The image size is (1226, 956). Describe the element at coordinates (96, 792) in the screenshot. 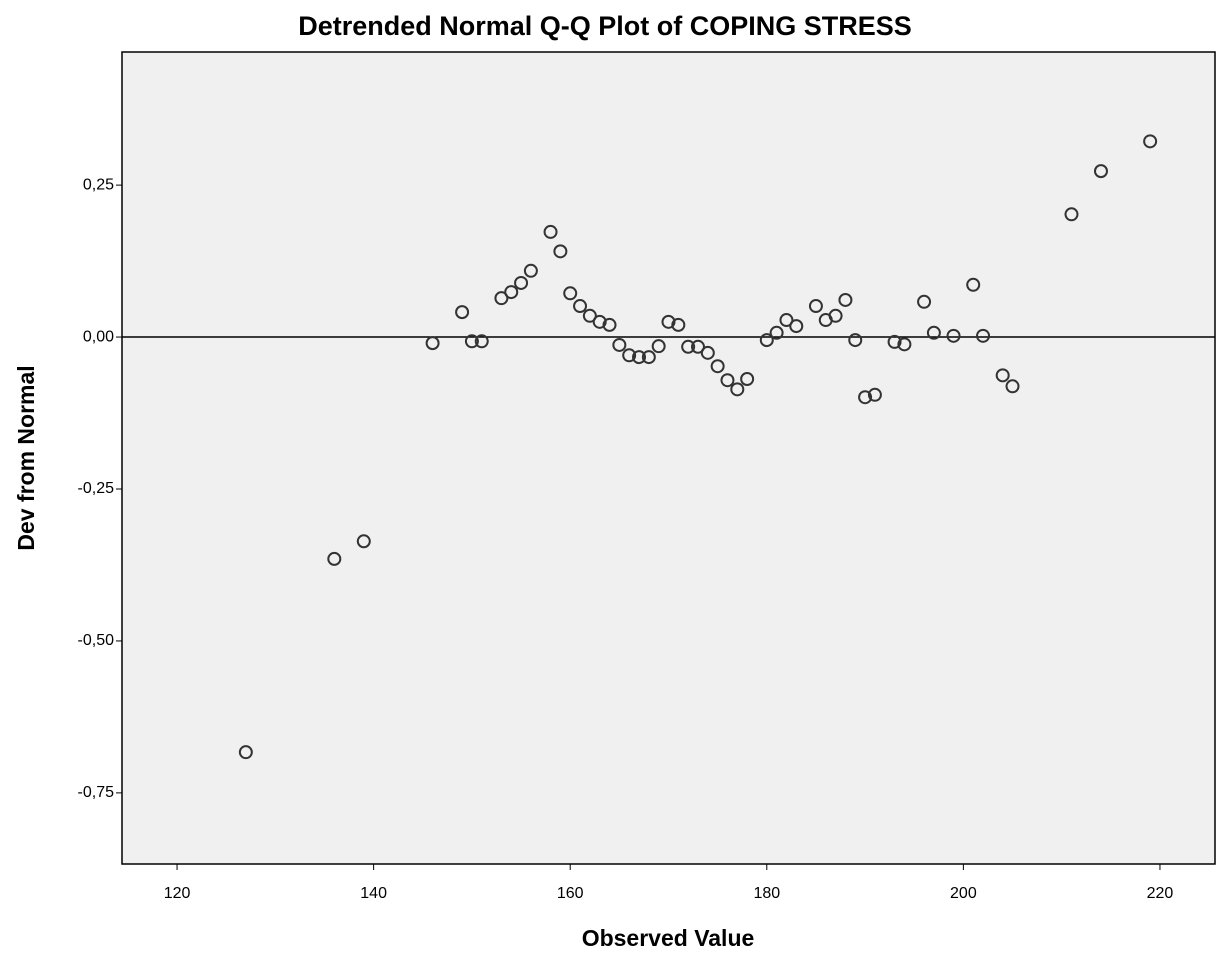

I see `y-tick-label: -0,75` at that location.